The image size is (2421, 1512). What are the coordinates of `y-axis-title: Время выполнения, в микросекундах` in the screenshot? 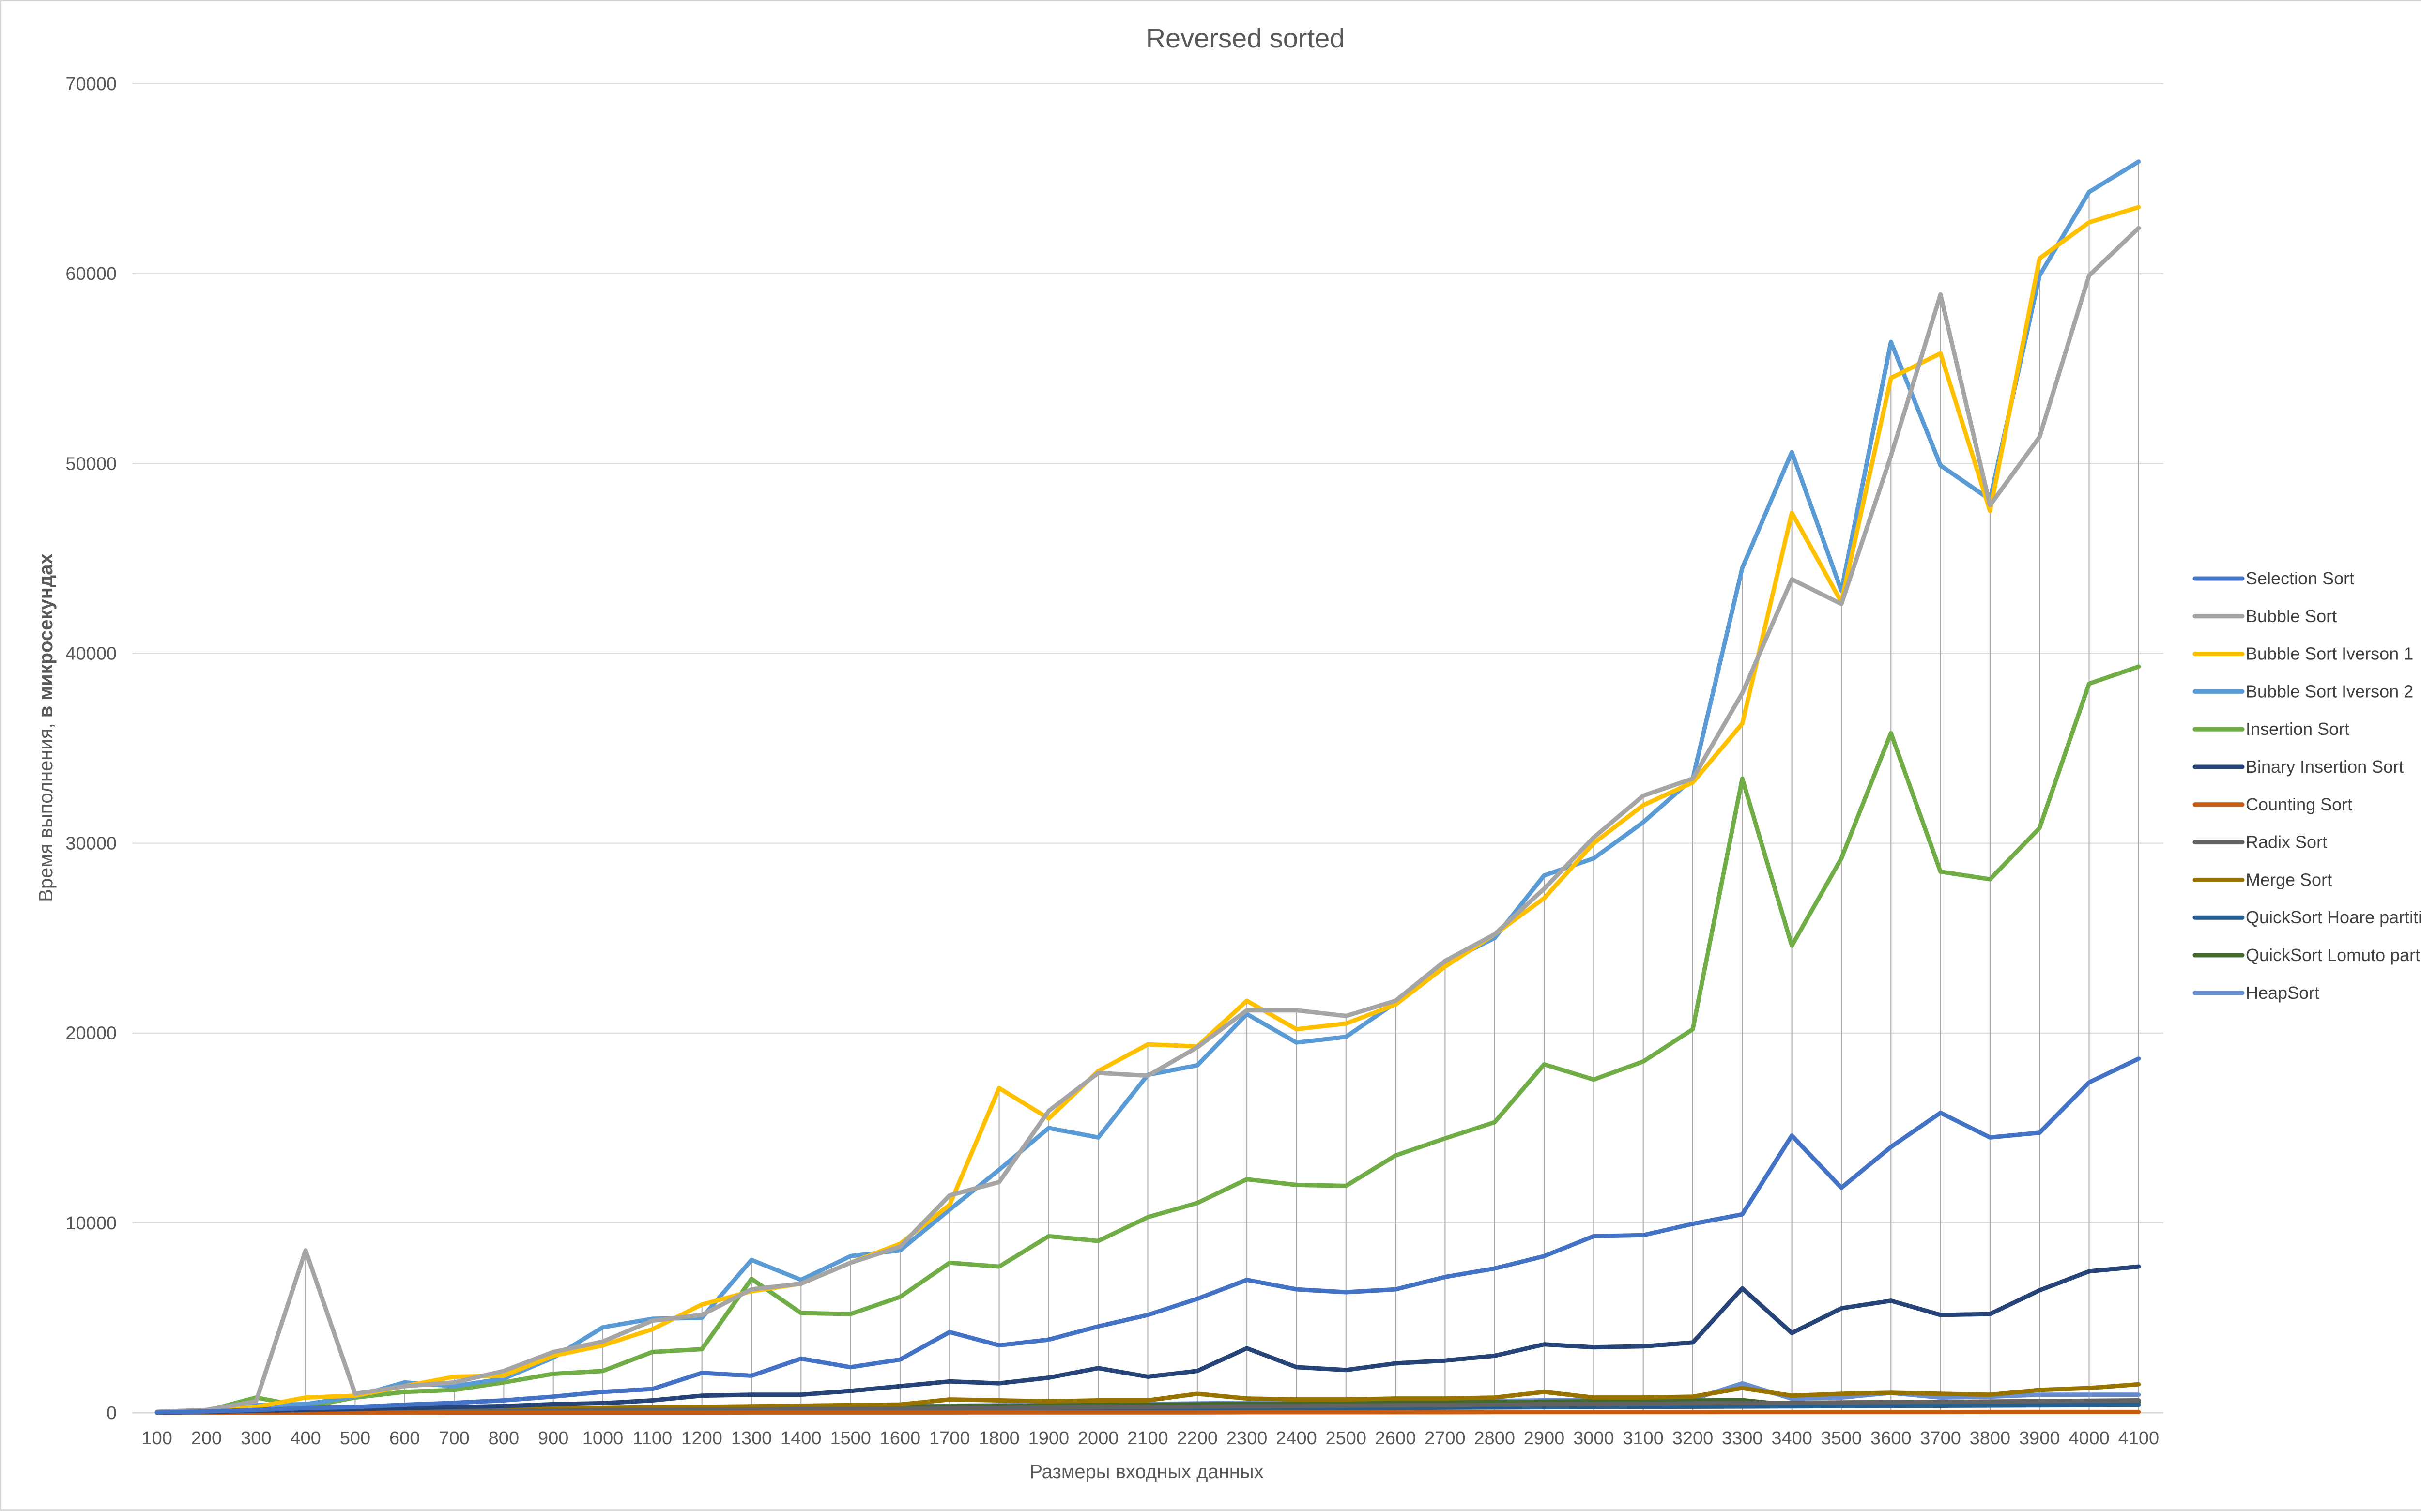 It's located at (46, 727).